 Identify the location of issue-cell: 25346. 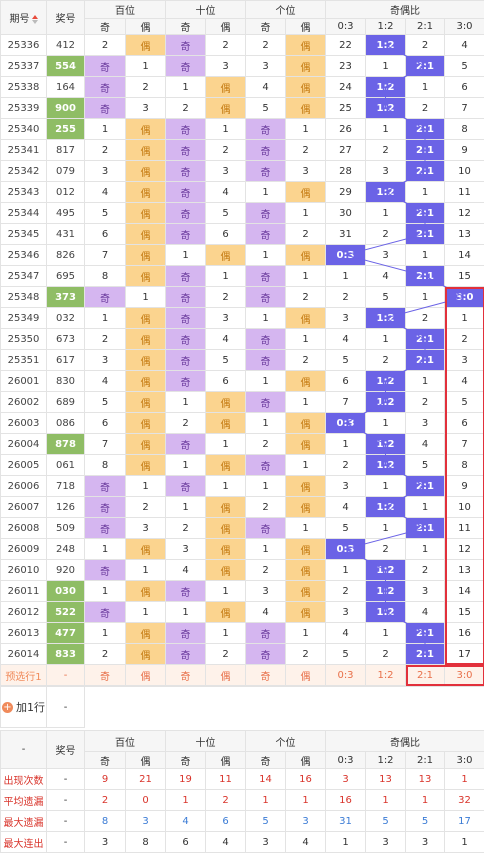
(23, 255).